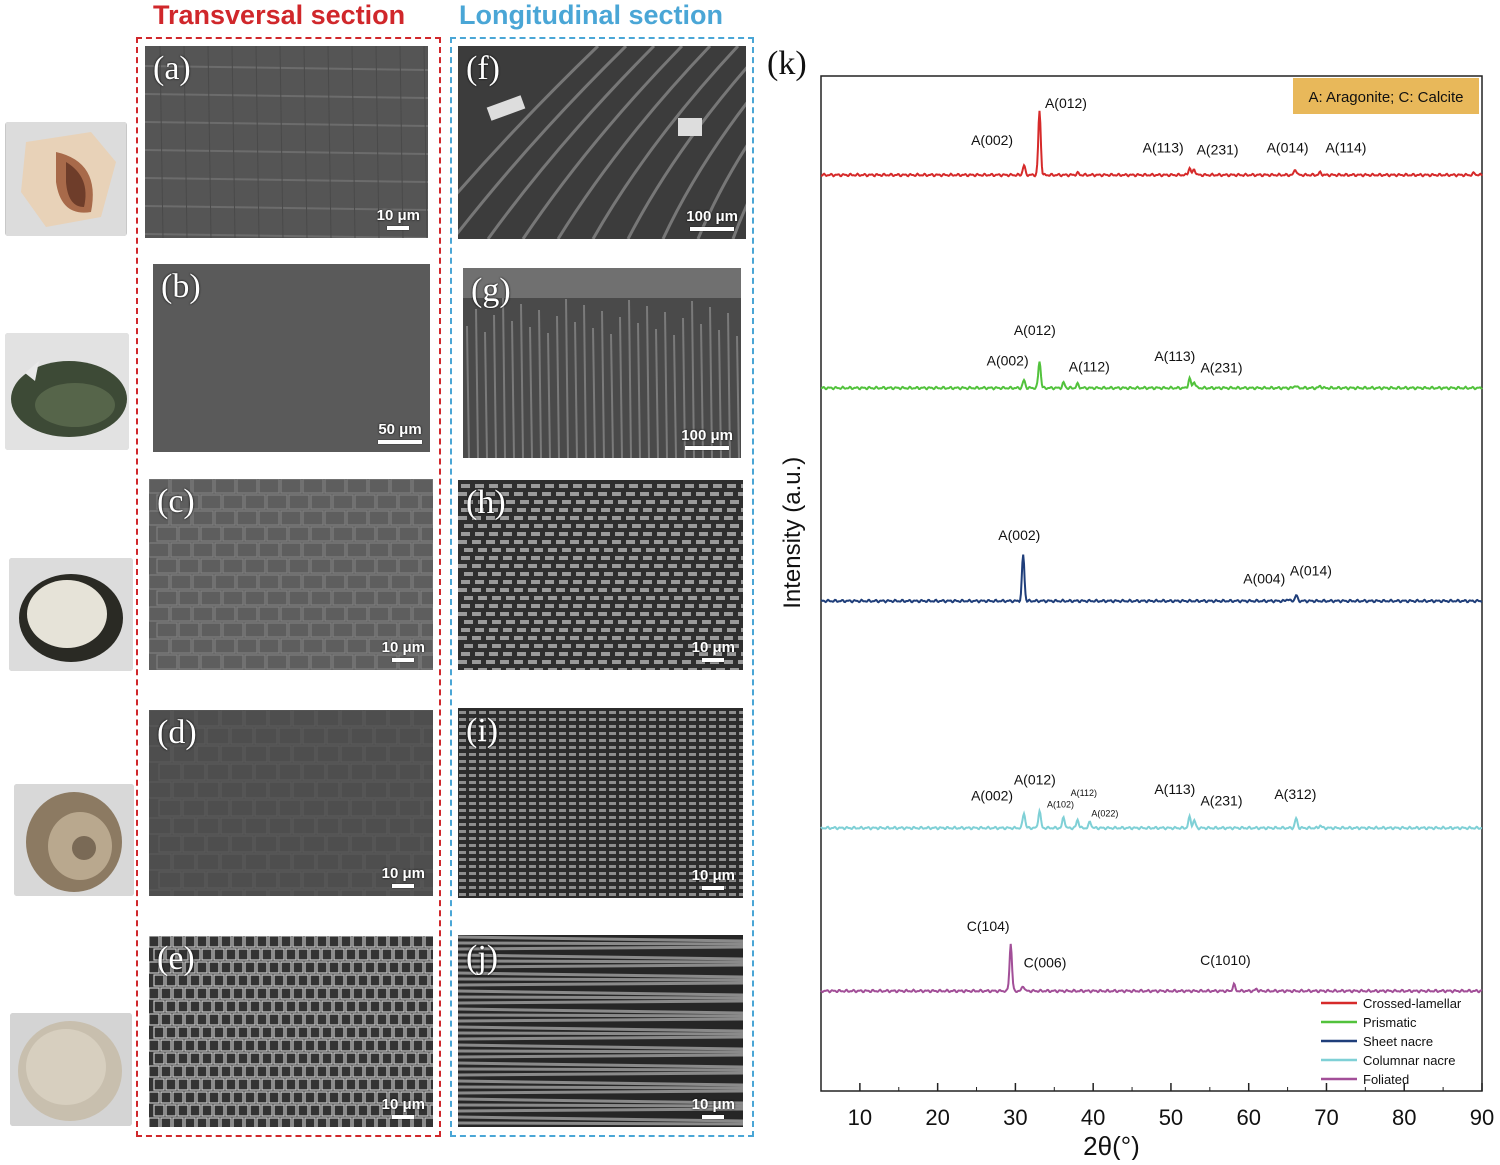 This screenshot has width=1500, height=1165. What do you see at coordinates (71, 1069) in the screenshot?
I see `shell-photo-scallop` at bounding box center [71, 1069].